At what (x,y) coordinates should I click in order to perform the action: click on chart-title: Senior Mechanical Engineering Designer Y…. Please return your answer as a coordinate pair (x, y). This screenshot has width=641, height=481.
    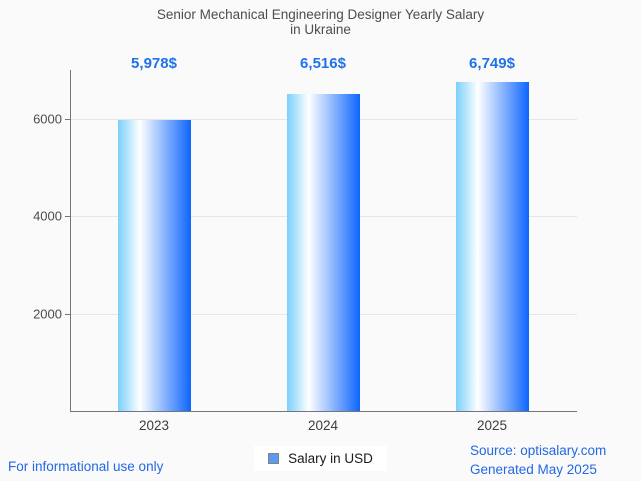
    Looking at the image, I should click on (320, 22).